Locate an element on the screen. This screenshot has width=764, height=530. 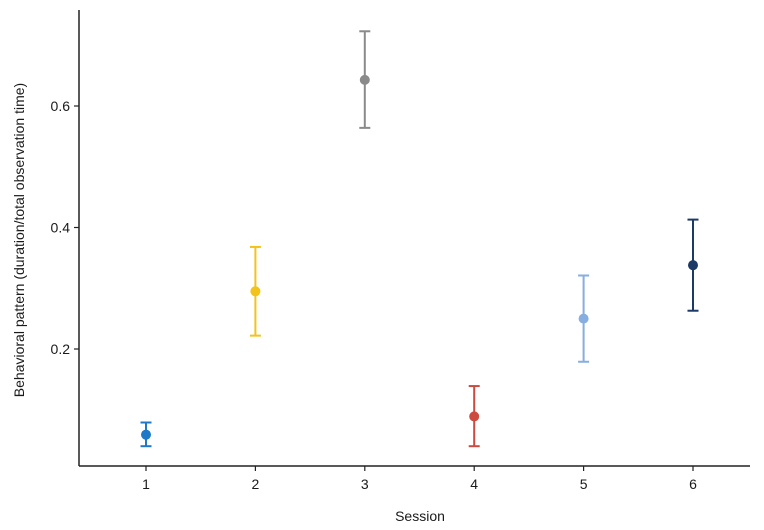
y-ticks: 0.2 0.4 0.6 is located at coordinates (65, 227).